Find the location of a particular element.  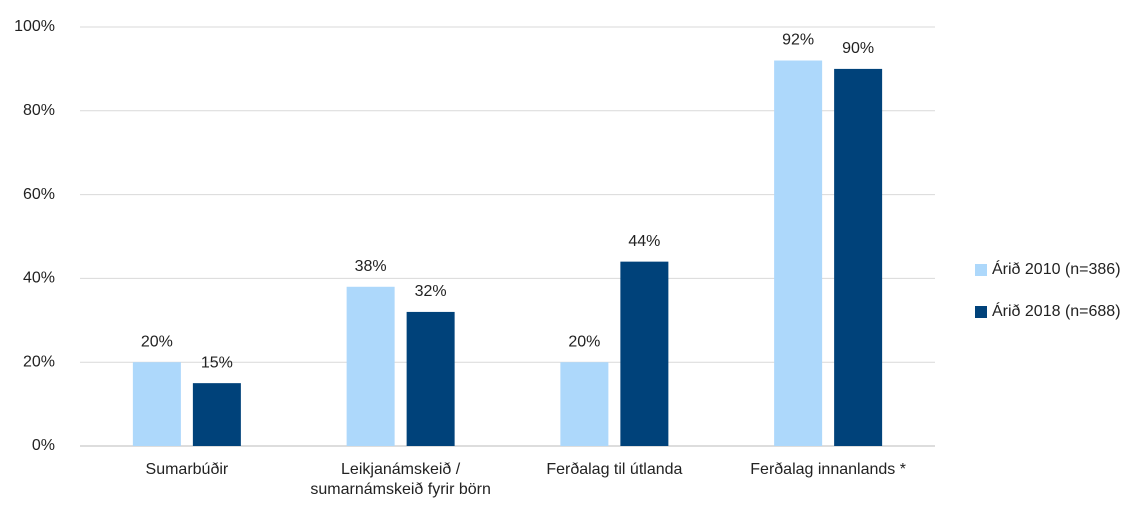

x-tick-label: Ferðalag til útlanda is located at coordinates (614, 469).